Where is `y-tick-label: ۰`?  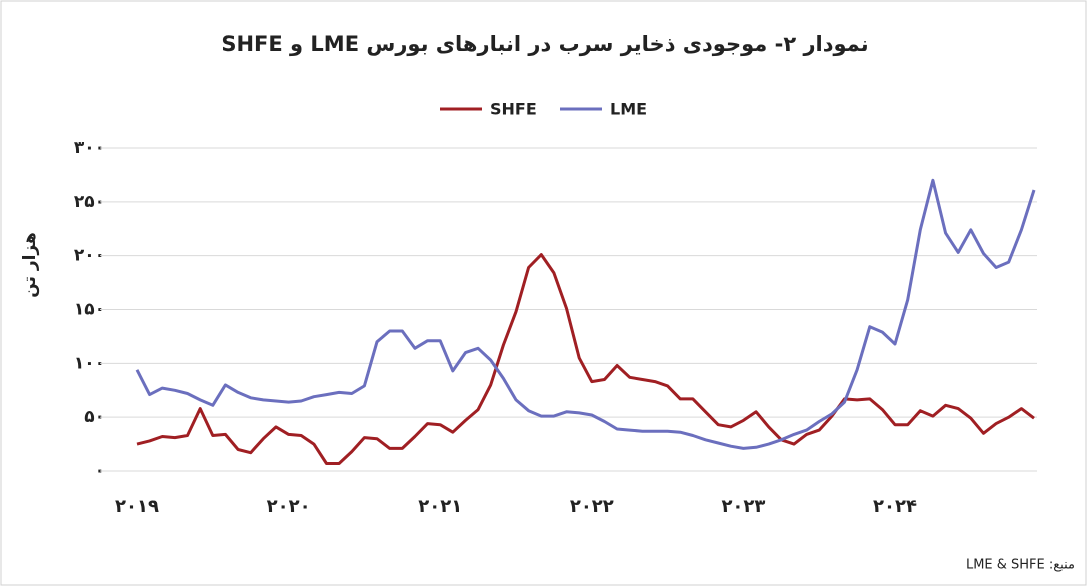
y-tick-label: ۰ is located at coordinates (100, 471).